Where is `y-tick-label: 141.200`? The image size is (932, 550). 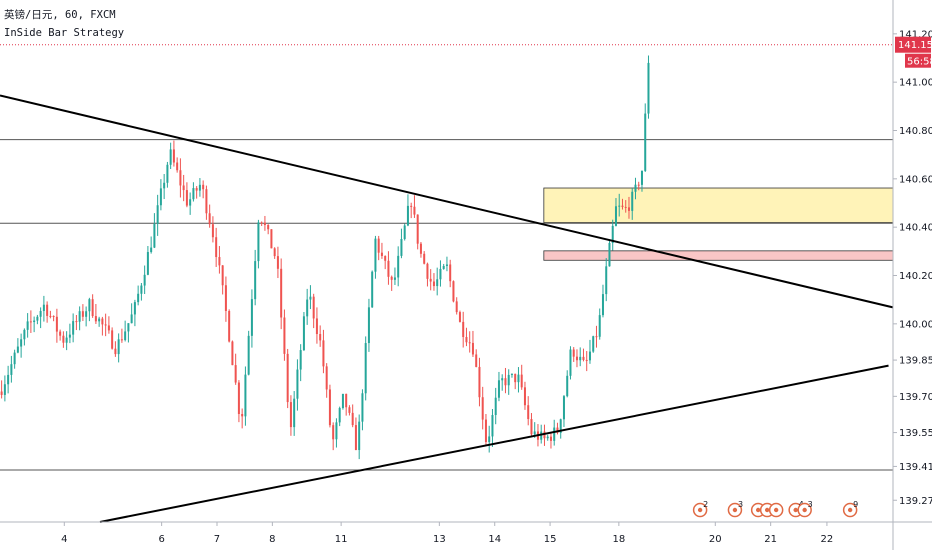
y-tick-label: 141.200 is located at coordinates (915, 34).